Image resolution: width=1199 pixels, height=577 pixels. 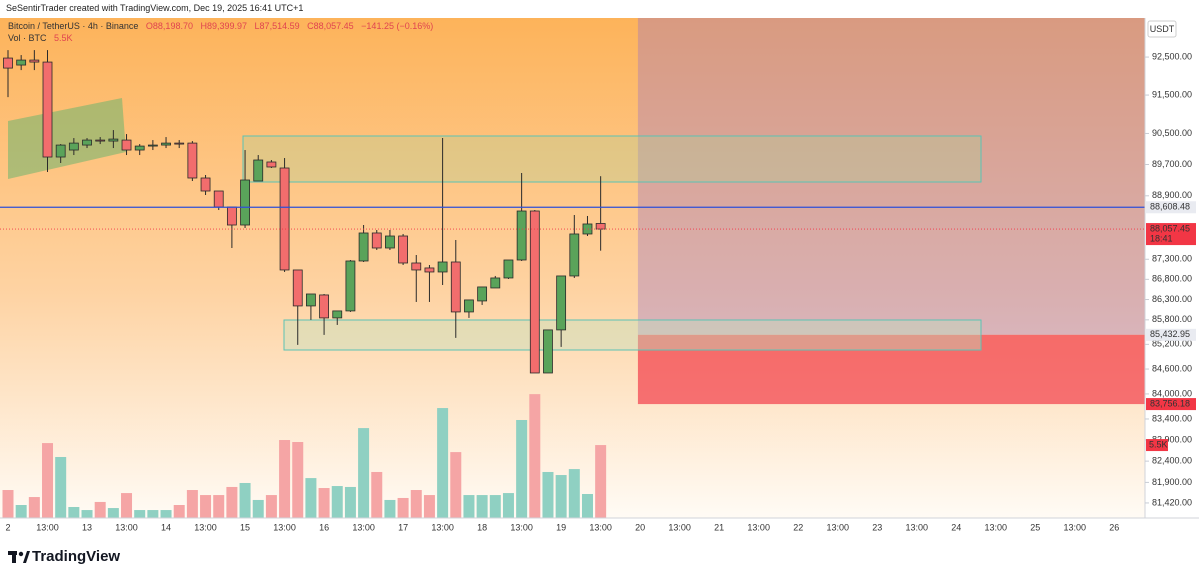 What do you see at coordinates (63, 38) in the screenshot?
I see `volume-value: 5.5K` at bounding box center [63, 38].